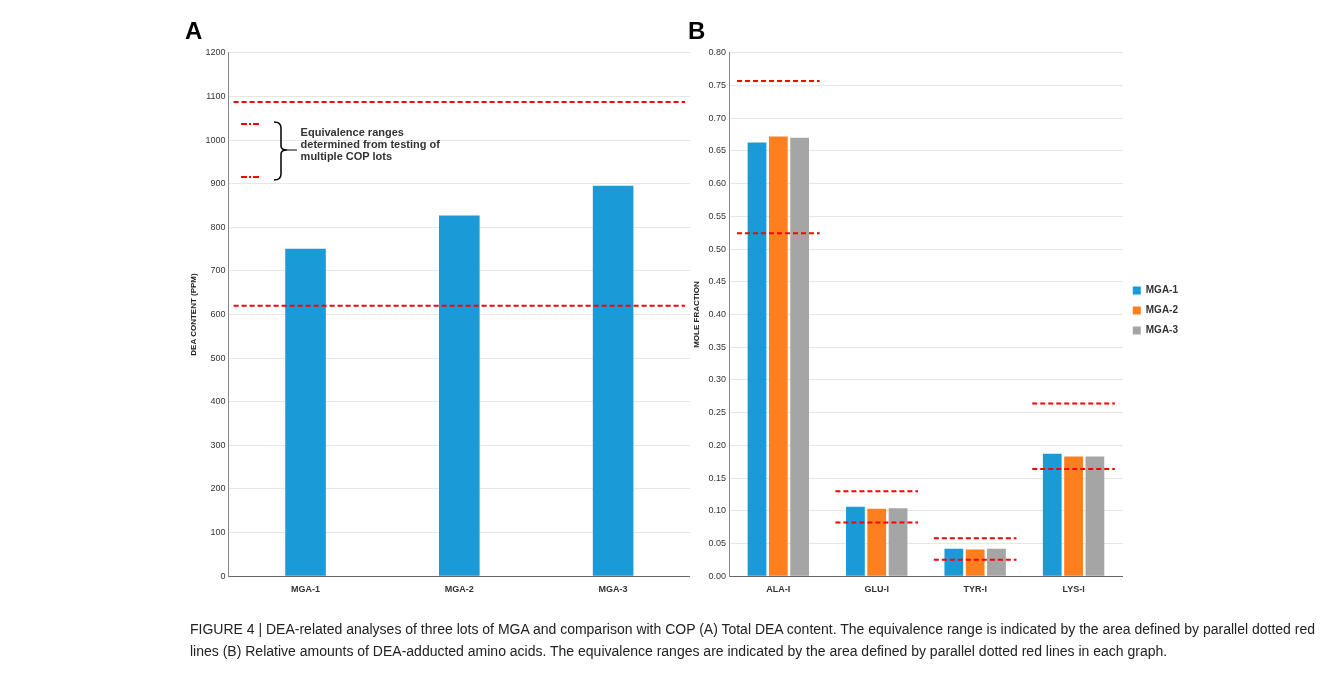 This screenshot has width=1342, height=699. What do you see at coordinates (1162, 330) in the screenshot?
I see `legend-label: MGA-3` at bounding box center [1162, 330].